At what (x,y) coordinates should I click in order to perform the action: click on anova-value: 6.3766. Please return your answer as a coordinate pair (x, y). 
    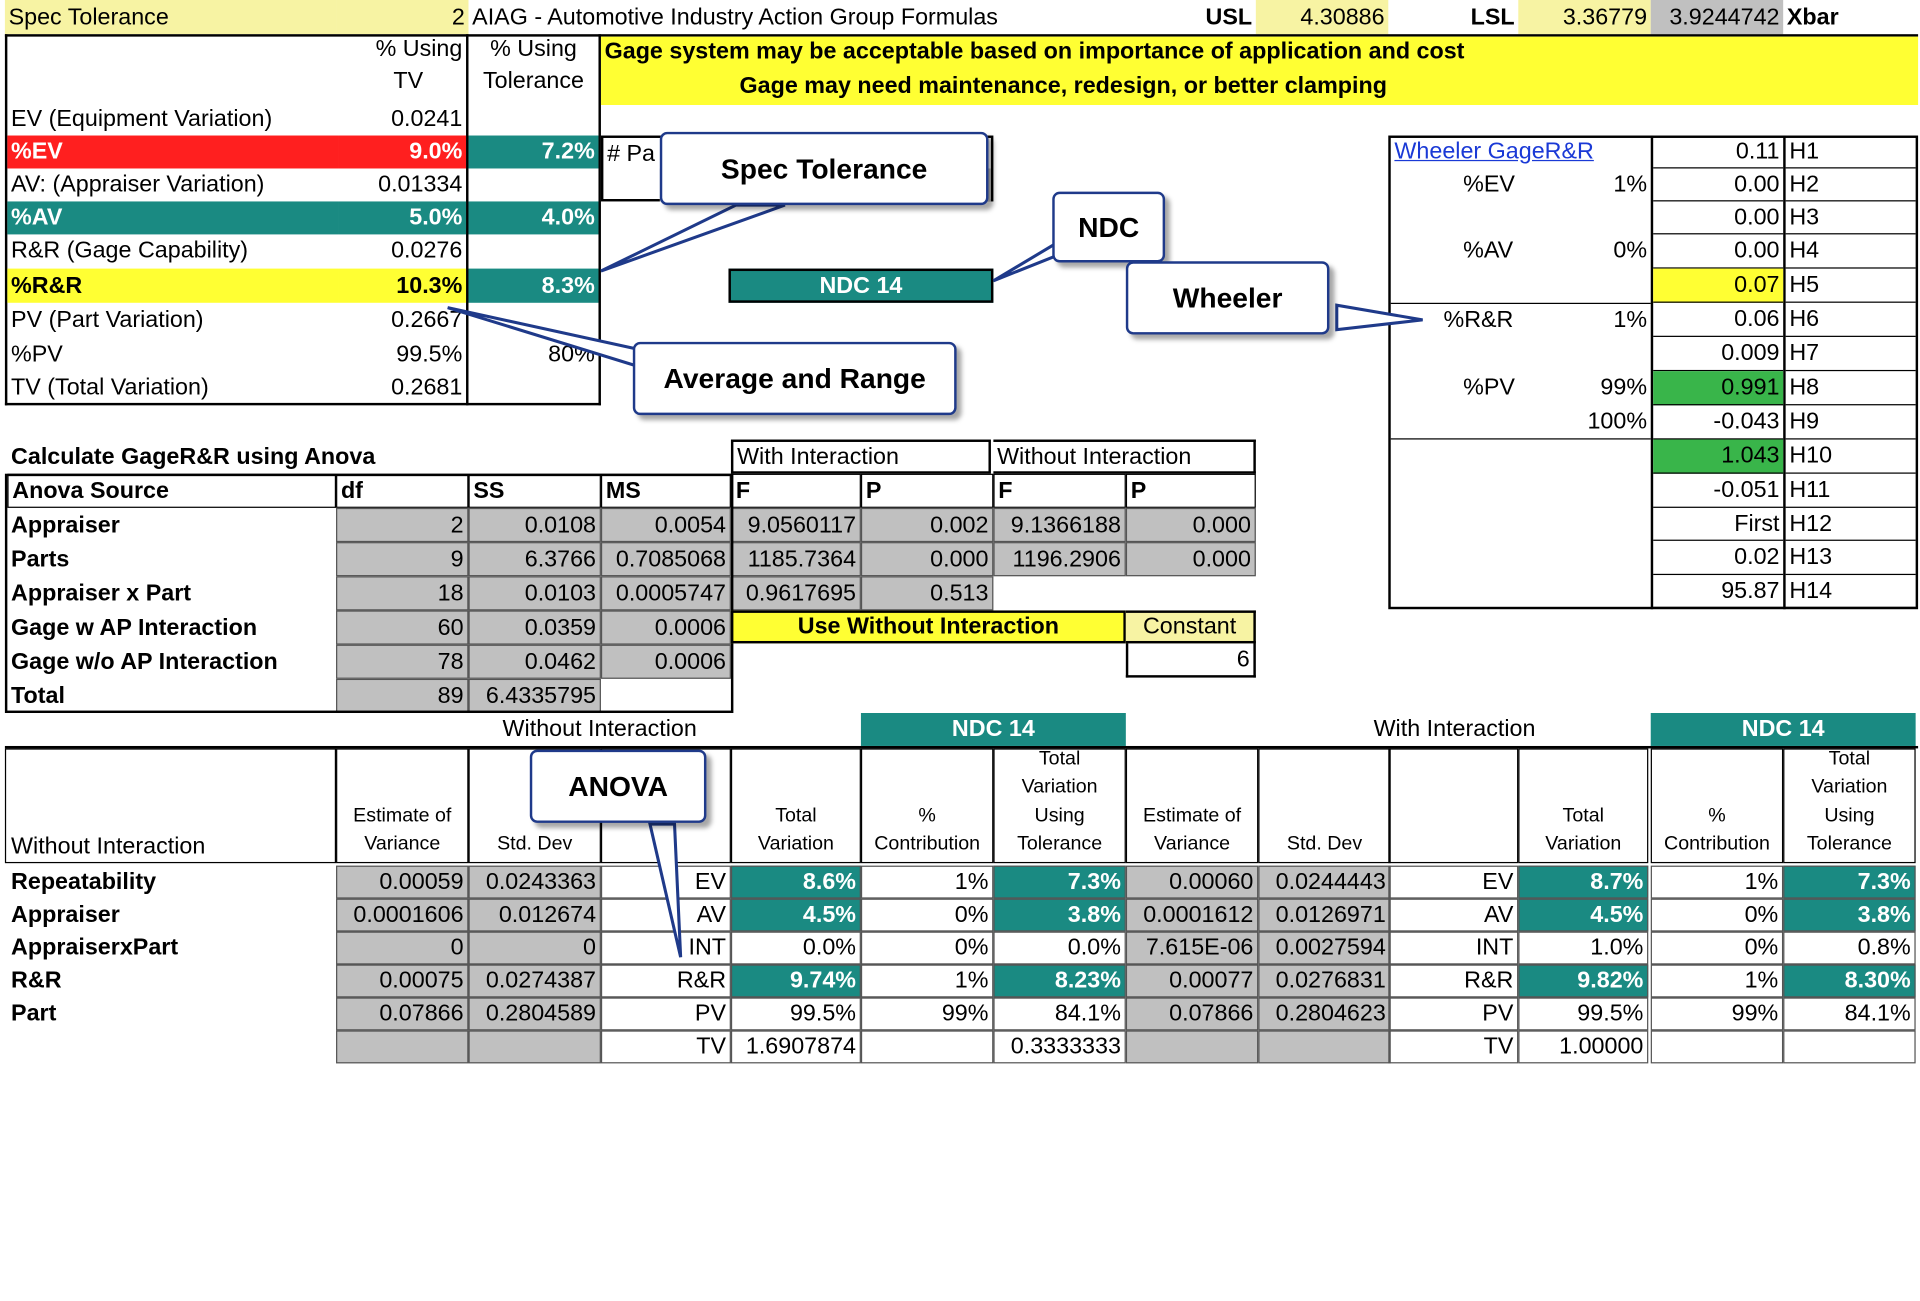
    Looking at the image, I should click on (534, 559).